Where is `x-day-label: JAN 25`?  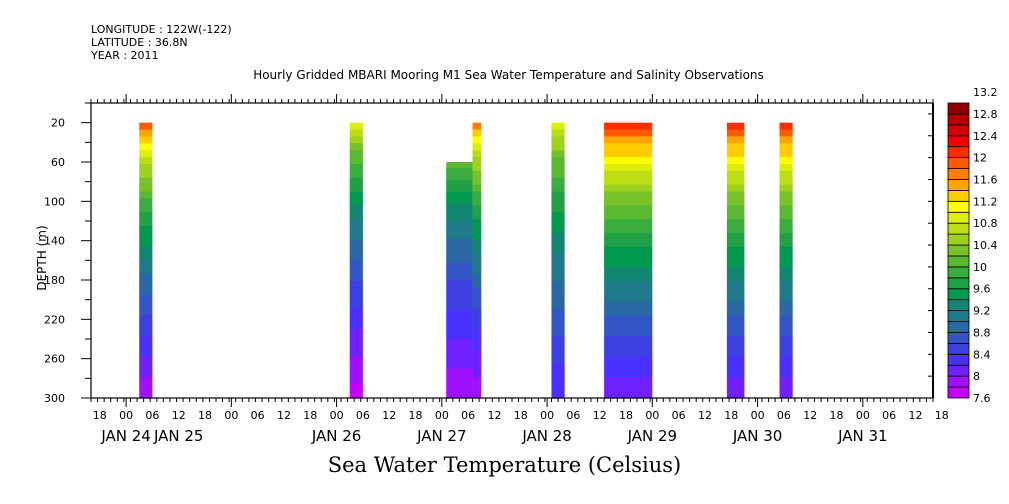 x-day-label: JAN 25 is located at coordinates (178, 436).